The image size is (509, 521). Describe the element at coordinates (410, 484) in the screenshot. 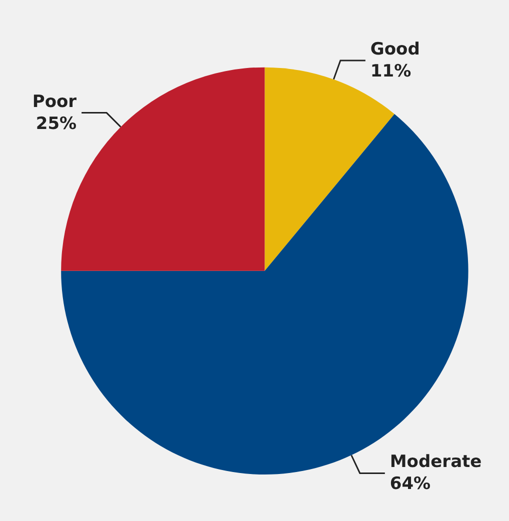

I see `data-label: 64%` at that location.